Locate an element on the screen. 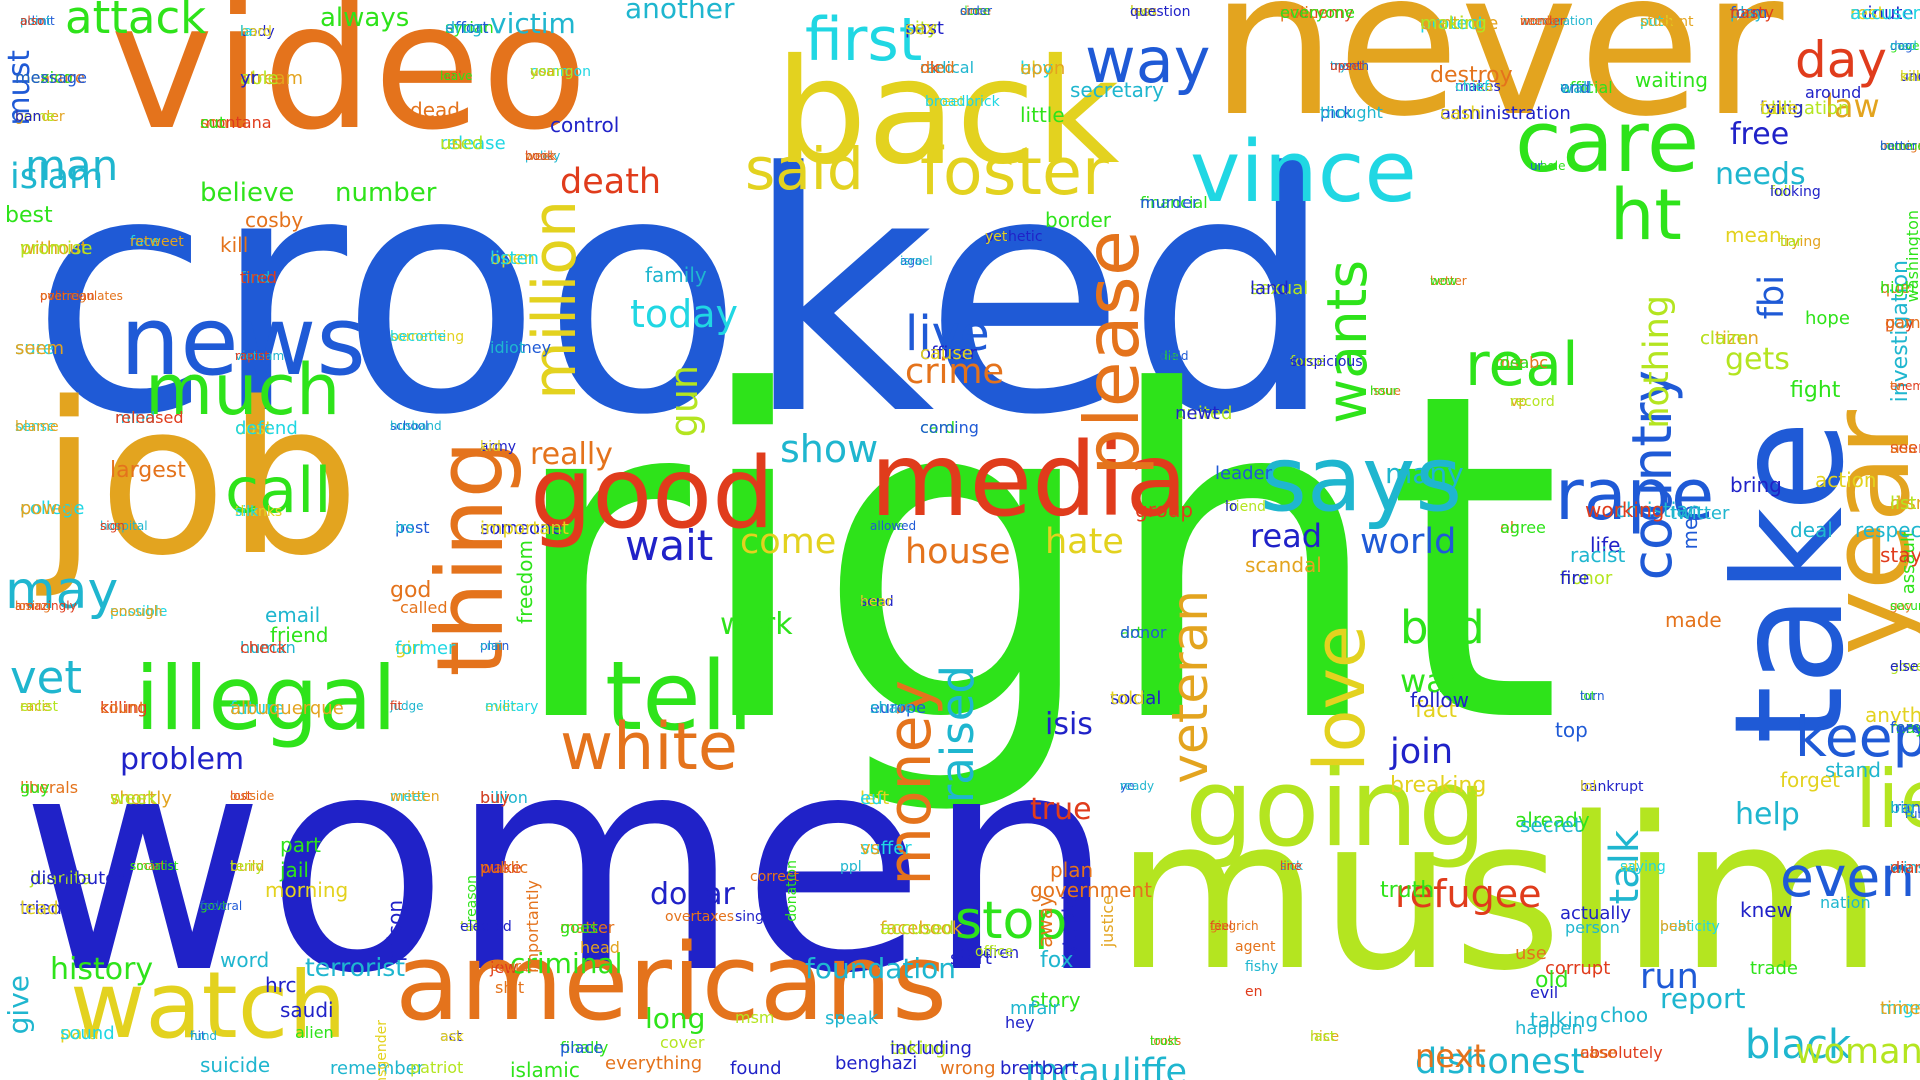  cloud-word: listen is located at coordinates (514, 258).